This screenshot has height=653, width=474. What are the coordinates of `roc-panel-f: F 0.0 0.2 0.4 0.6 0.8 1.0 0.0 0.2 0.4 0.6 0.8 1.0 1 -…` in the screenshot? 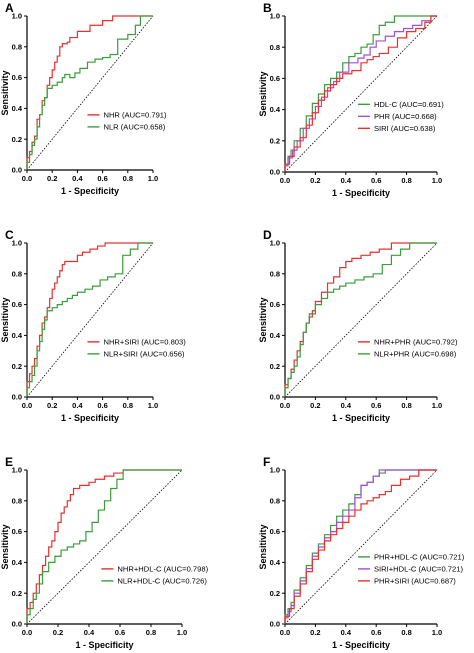 It's located at (361, 552).